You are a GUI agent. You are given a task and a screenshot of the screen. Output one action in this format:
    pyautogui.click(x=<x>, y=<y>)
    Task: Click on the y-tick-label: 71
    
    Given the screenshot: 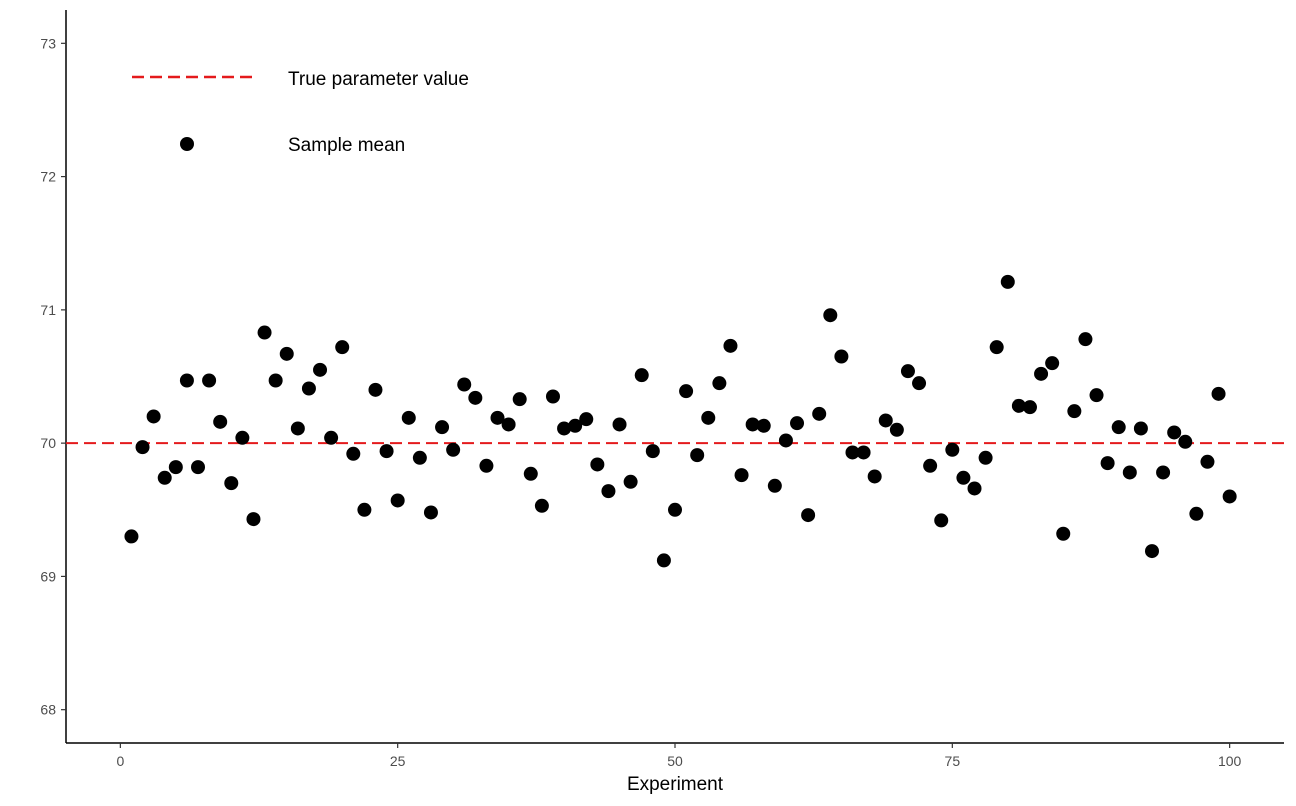 What is the action you would take?
    pyautogui.click(x=48, y=310)
    